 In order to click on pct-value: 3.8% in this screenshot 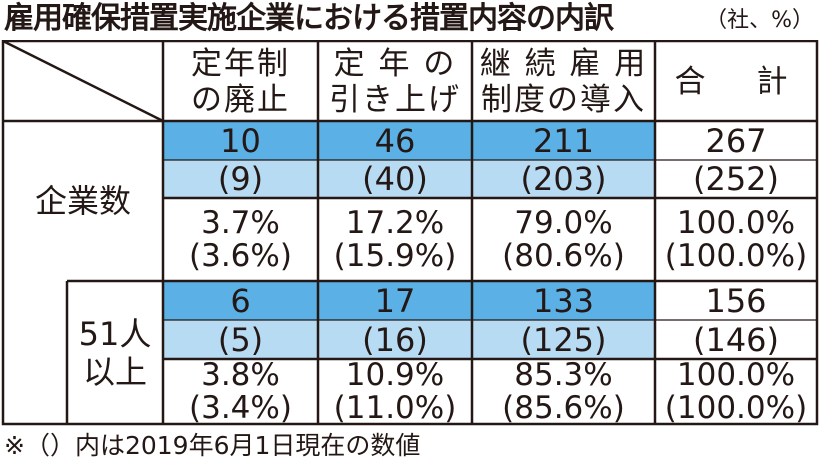, I will do `click(240, 374)`.